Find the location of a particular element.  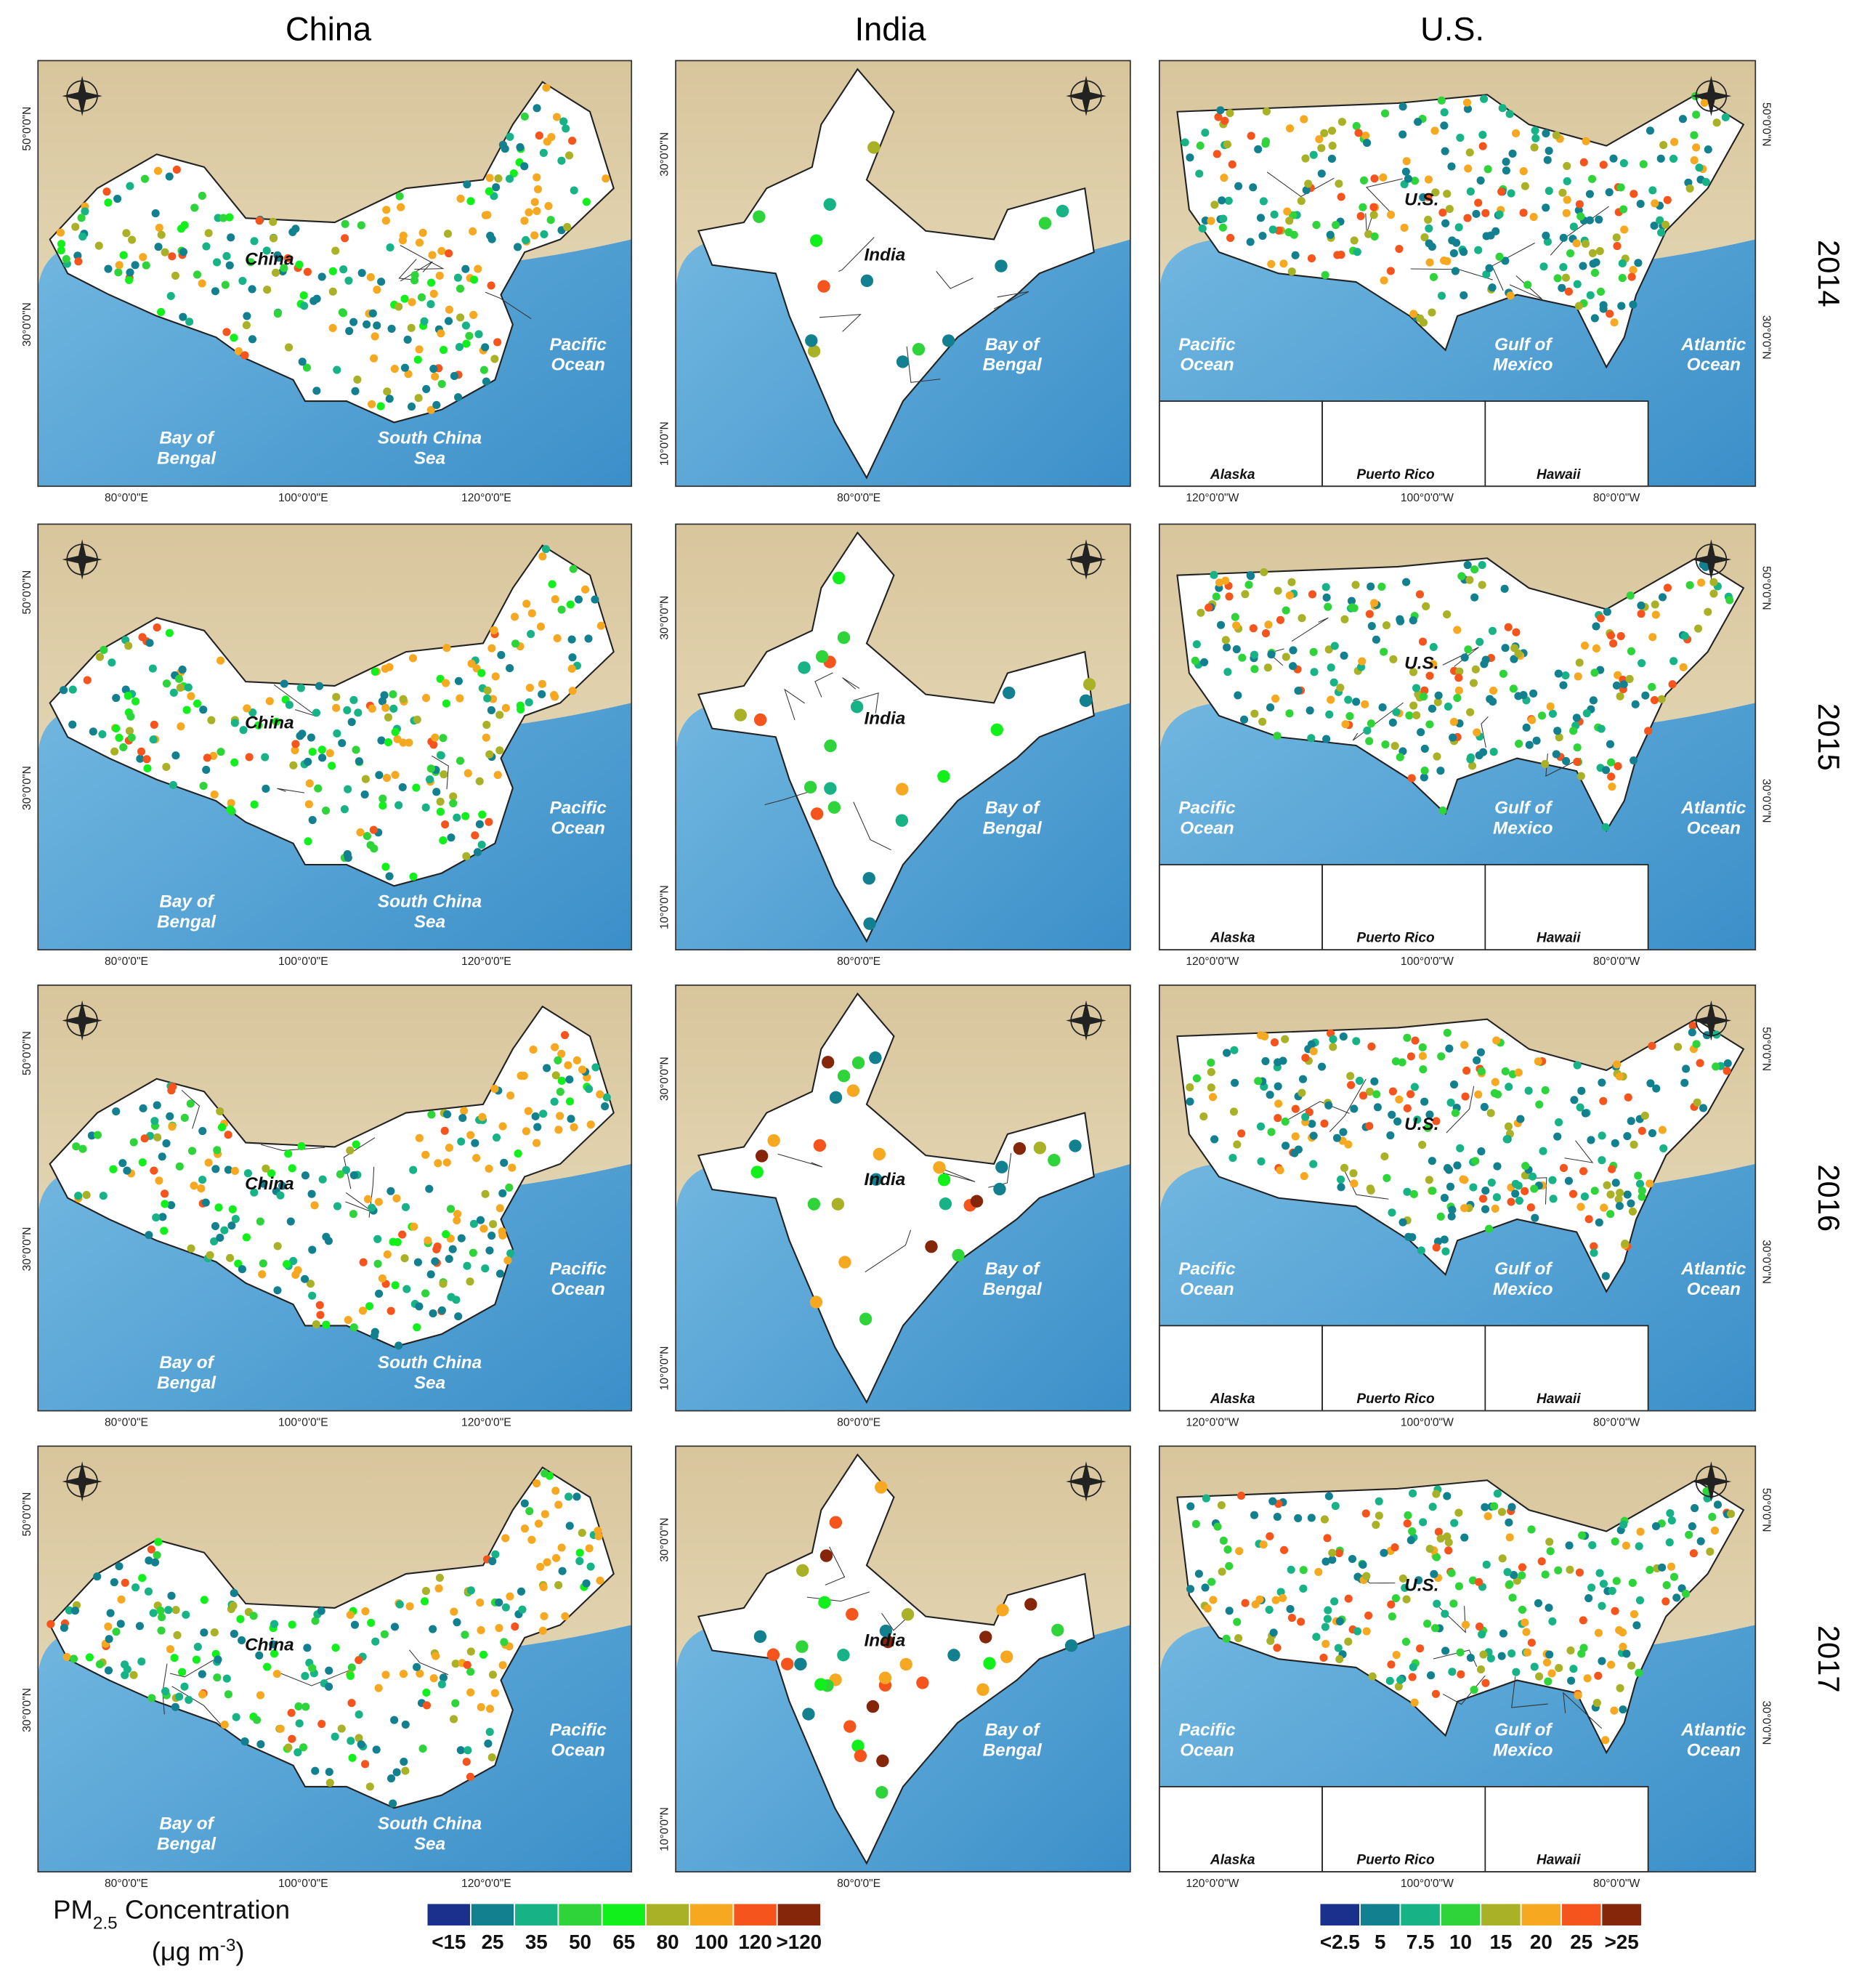

legend-label: 5 is located at coordinates (1380, 1942).